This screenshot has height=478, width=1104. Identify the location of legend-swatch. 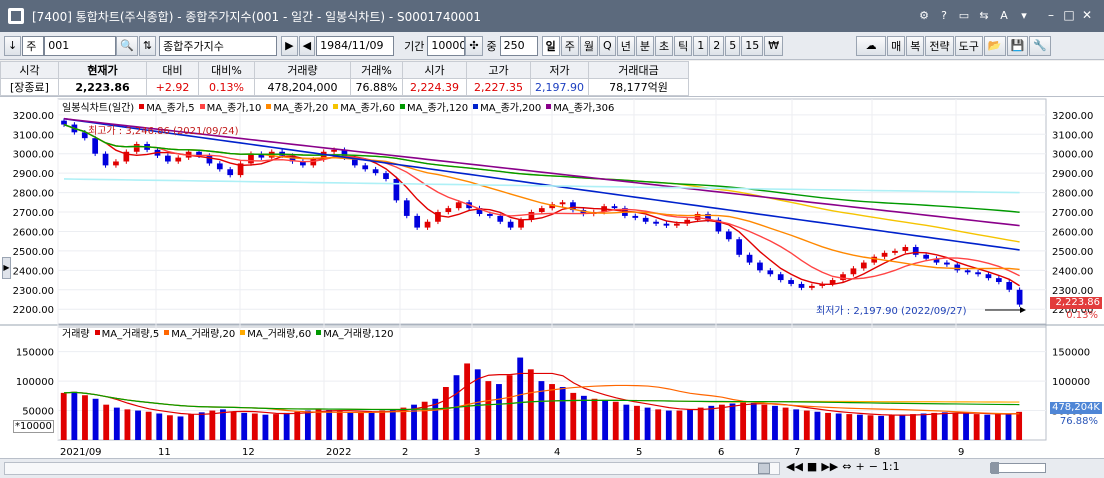
(549, 106).